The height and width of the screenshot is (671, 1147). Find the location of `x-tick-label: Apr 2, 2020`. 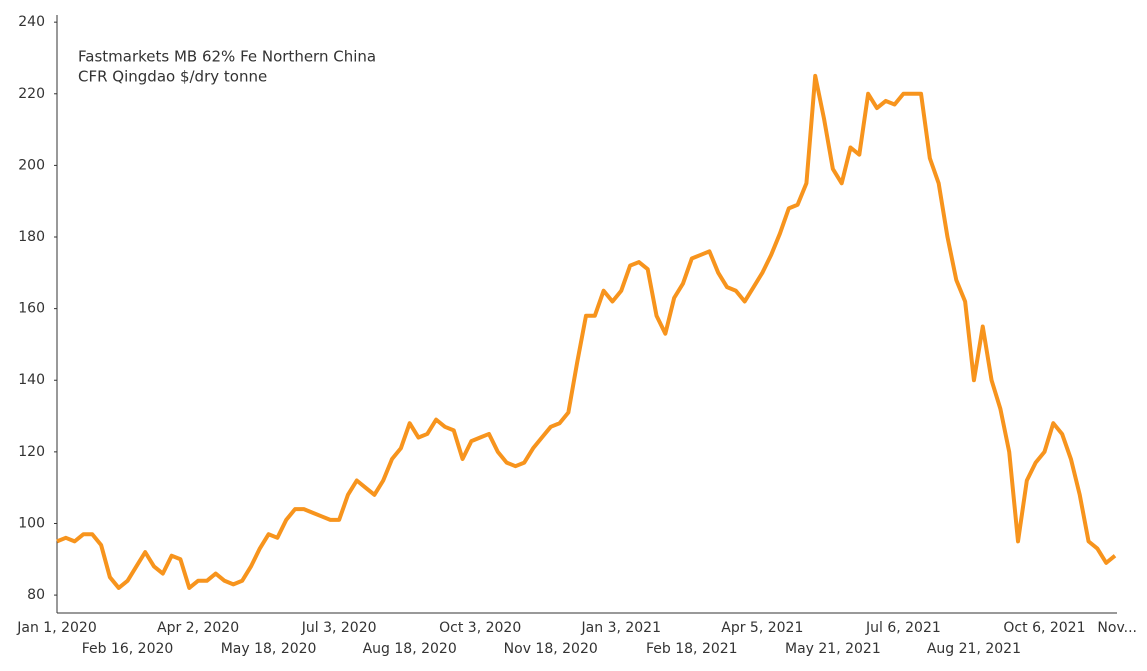

x-tick-label: Apr 2, 2020 is located at coordinates (198, 628).